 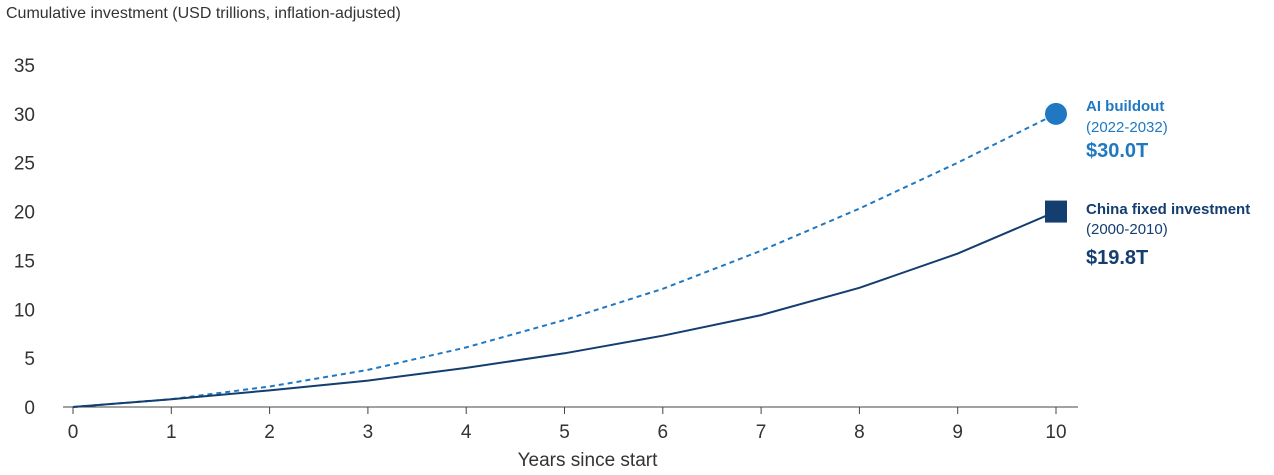 I want to click on china-investment-end-marker, so click(x=1056, y=211).